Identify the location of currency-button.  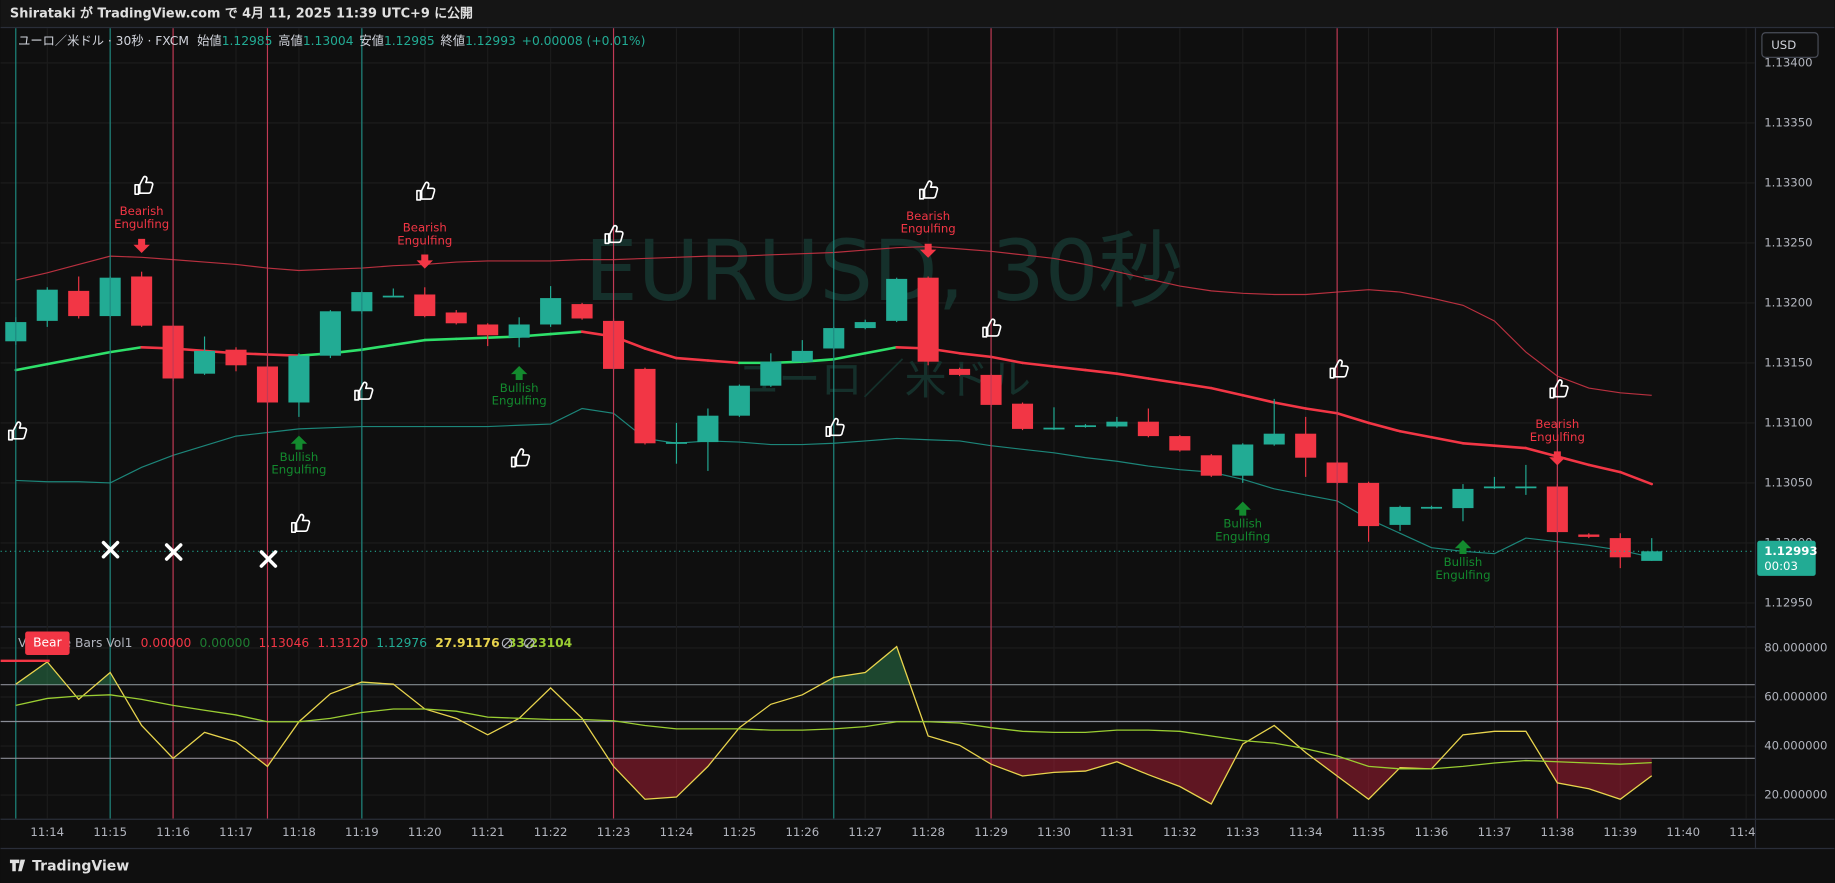
(1790, 45).